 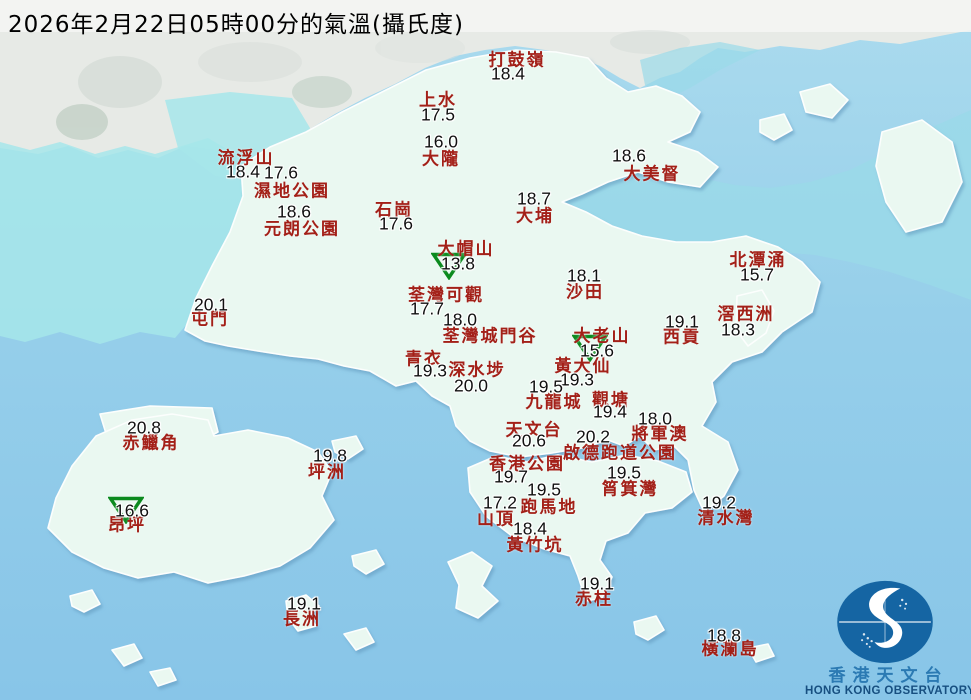 I want to click on map-title: 2026年2月22日05時00分的氣溫(攝氏度), so click(x=236, y=25).